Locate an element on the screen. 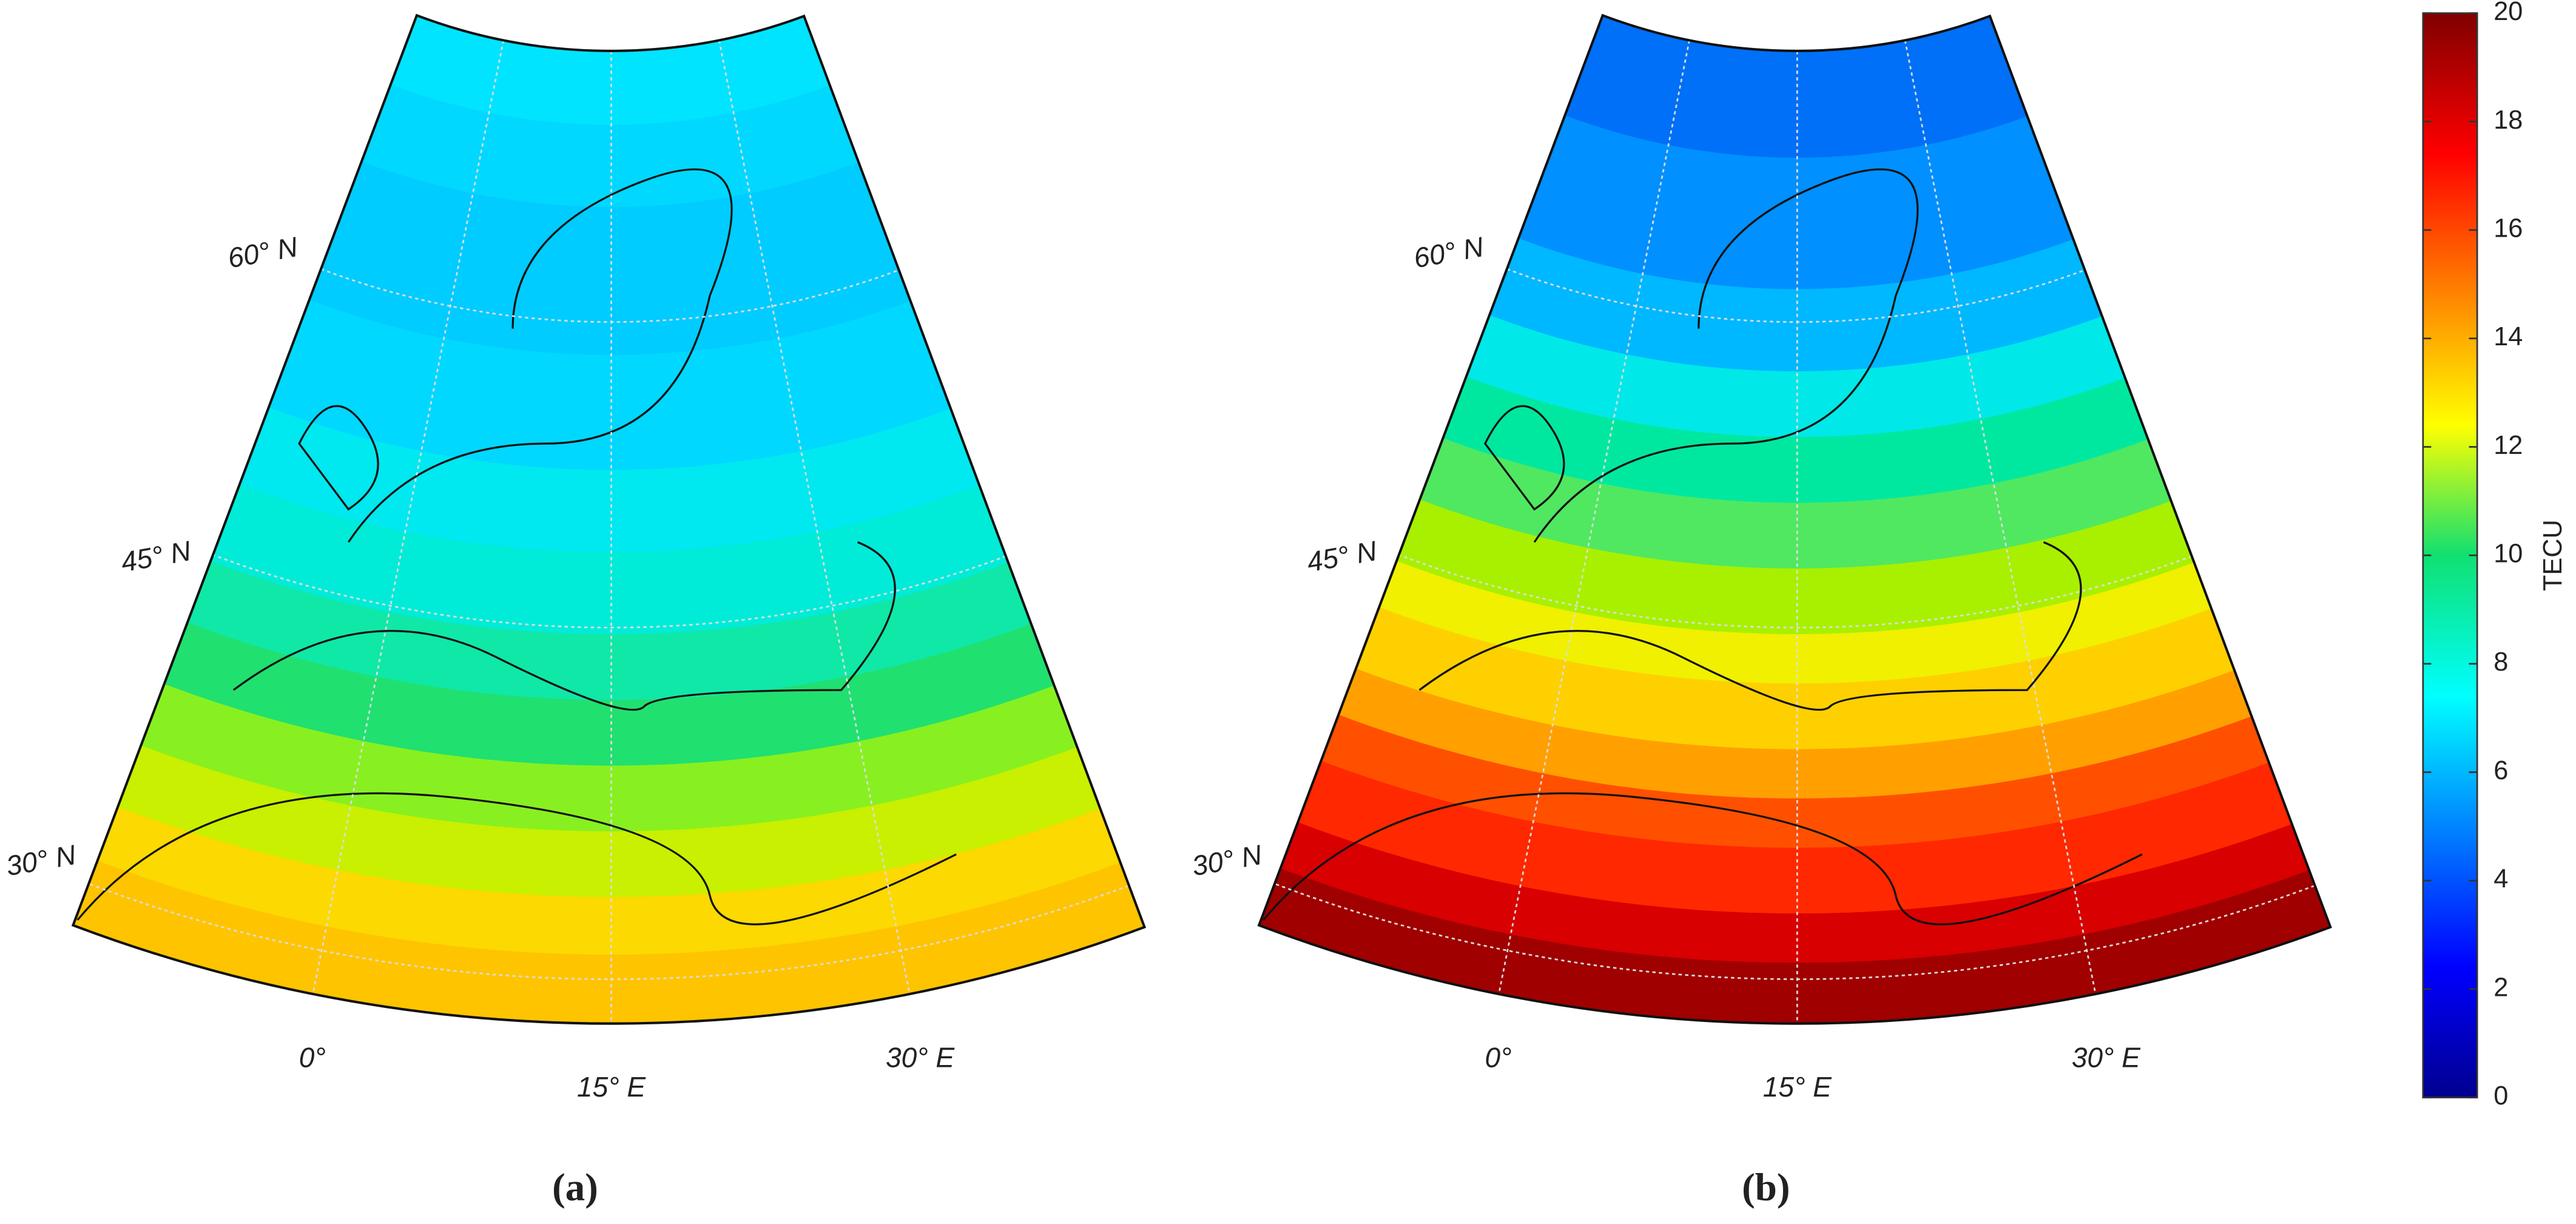 Image resolution: width=2576 pixels, height=1224 pixels. tec-band is located at coordinates (609, 70).